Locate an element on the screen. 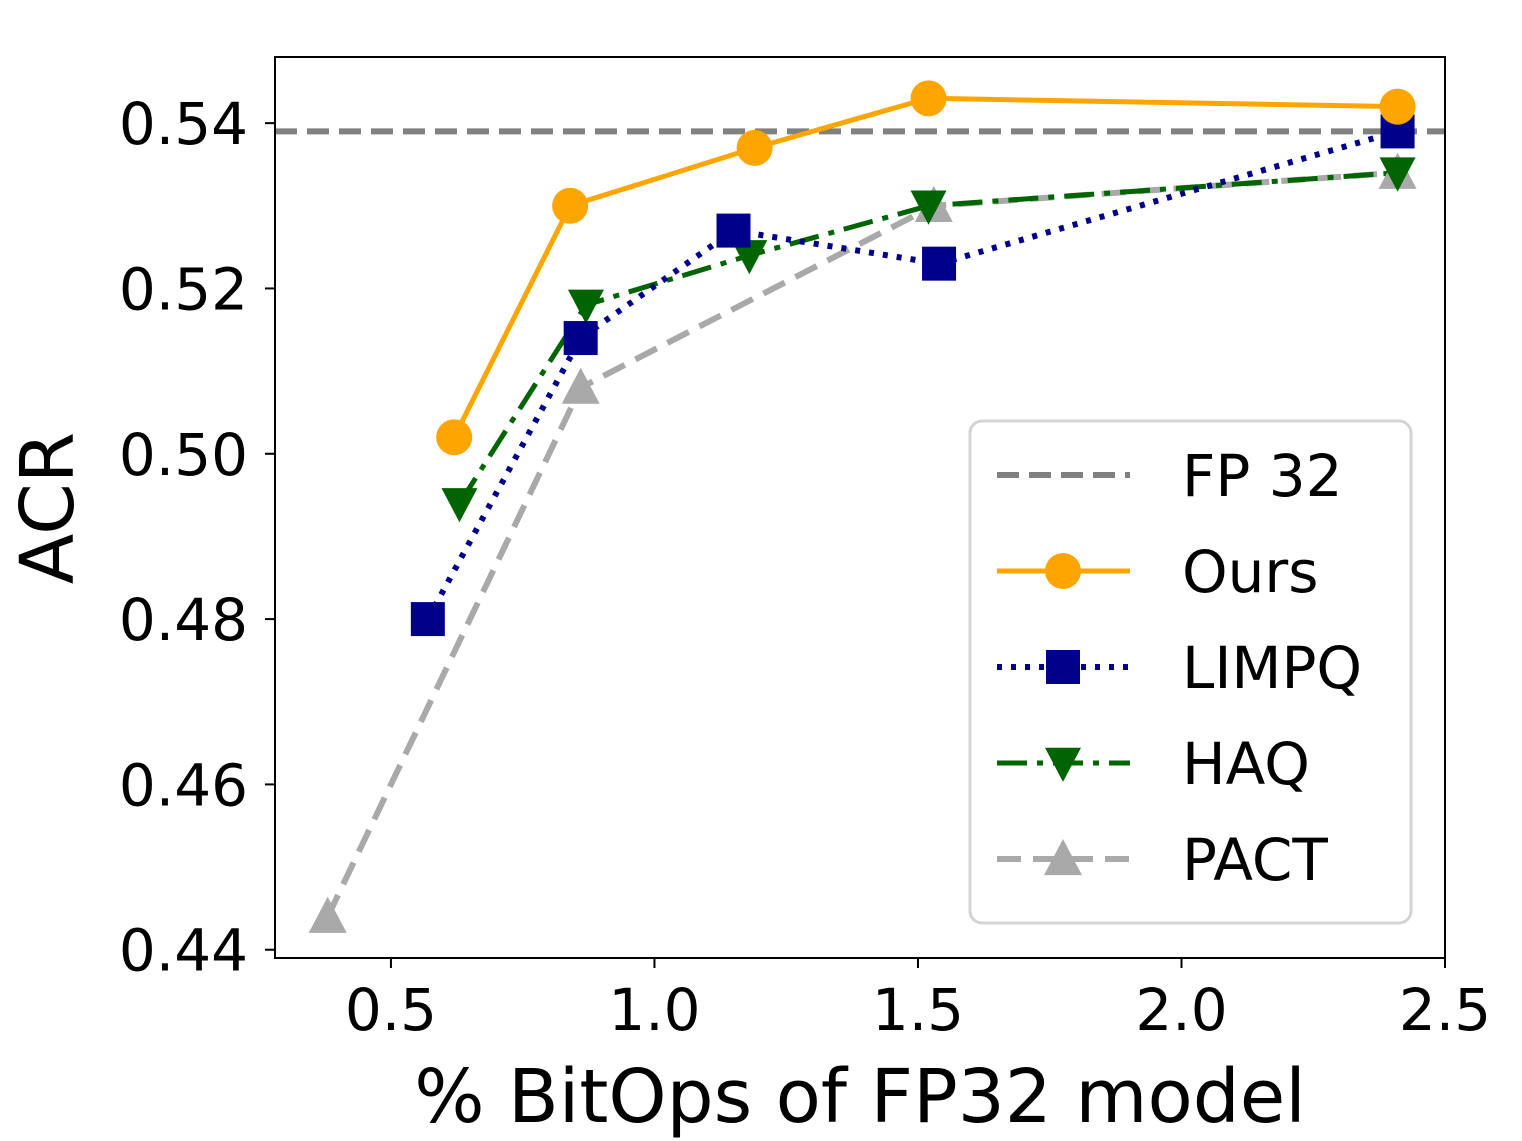  x-tick-label-2: 1.5 is located at coordinates (918, 1010).